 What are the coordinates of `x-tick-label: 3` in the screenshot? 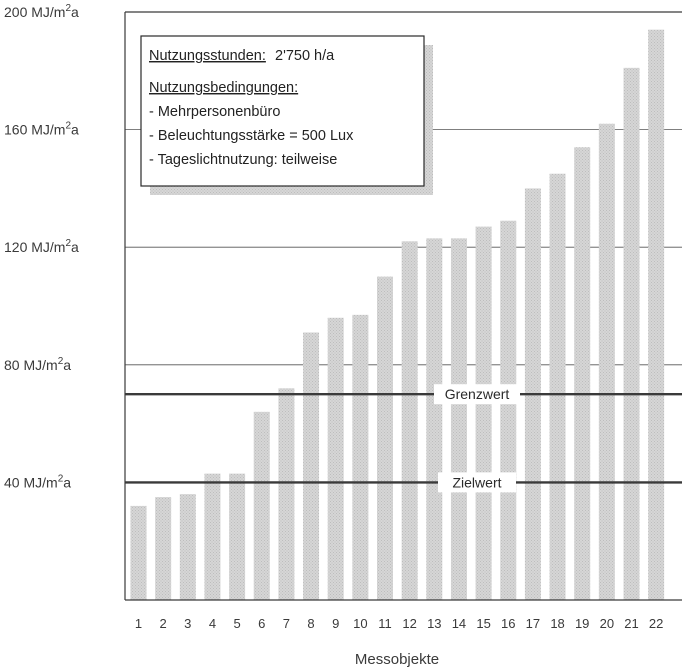 It's located at (187, 623).